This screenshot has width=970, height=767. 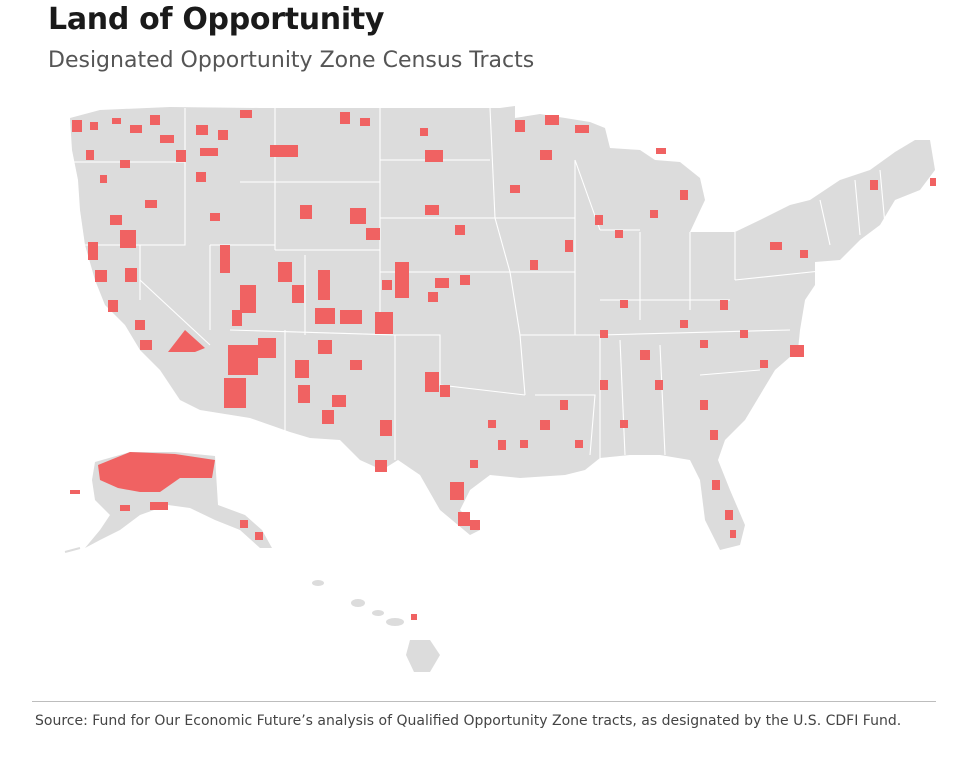 What do you see at coordinates (484, 701) in the screenshot?
I see `footer-divider` at bounding box center [484, 701].